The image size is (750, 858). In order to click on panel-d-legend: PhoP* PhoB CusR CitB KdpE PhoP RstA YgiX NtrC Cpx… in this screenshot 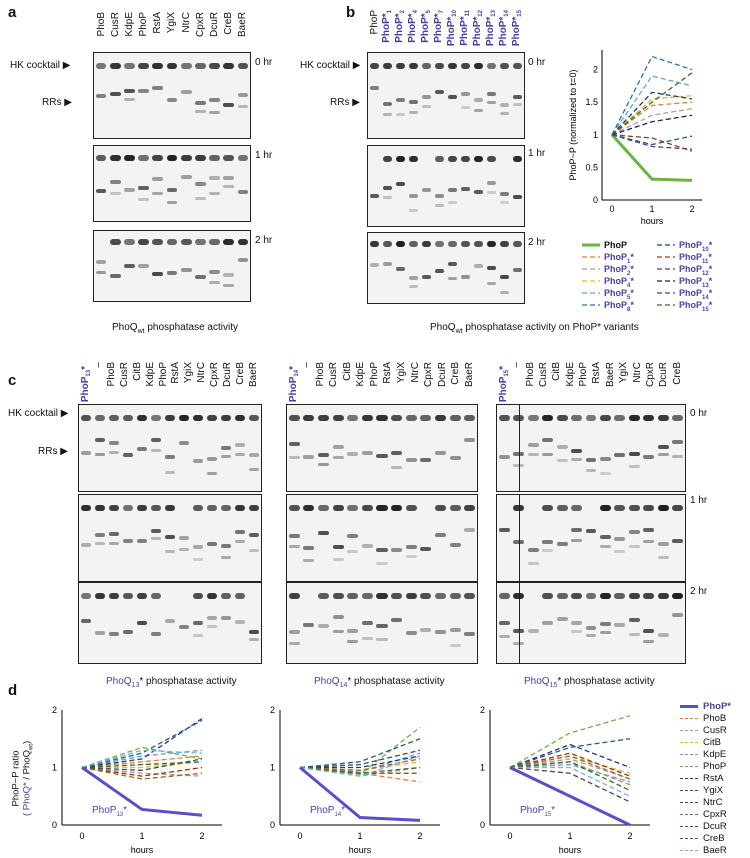, I will do `click(715, 778)`.